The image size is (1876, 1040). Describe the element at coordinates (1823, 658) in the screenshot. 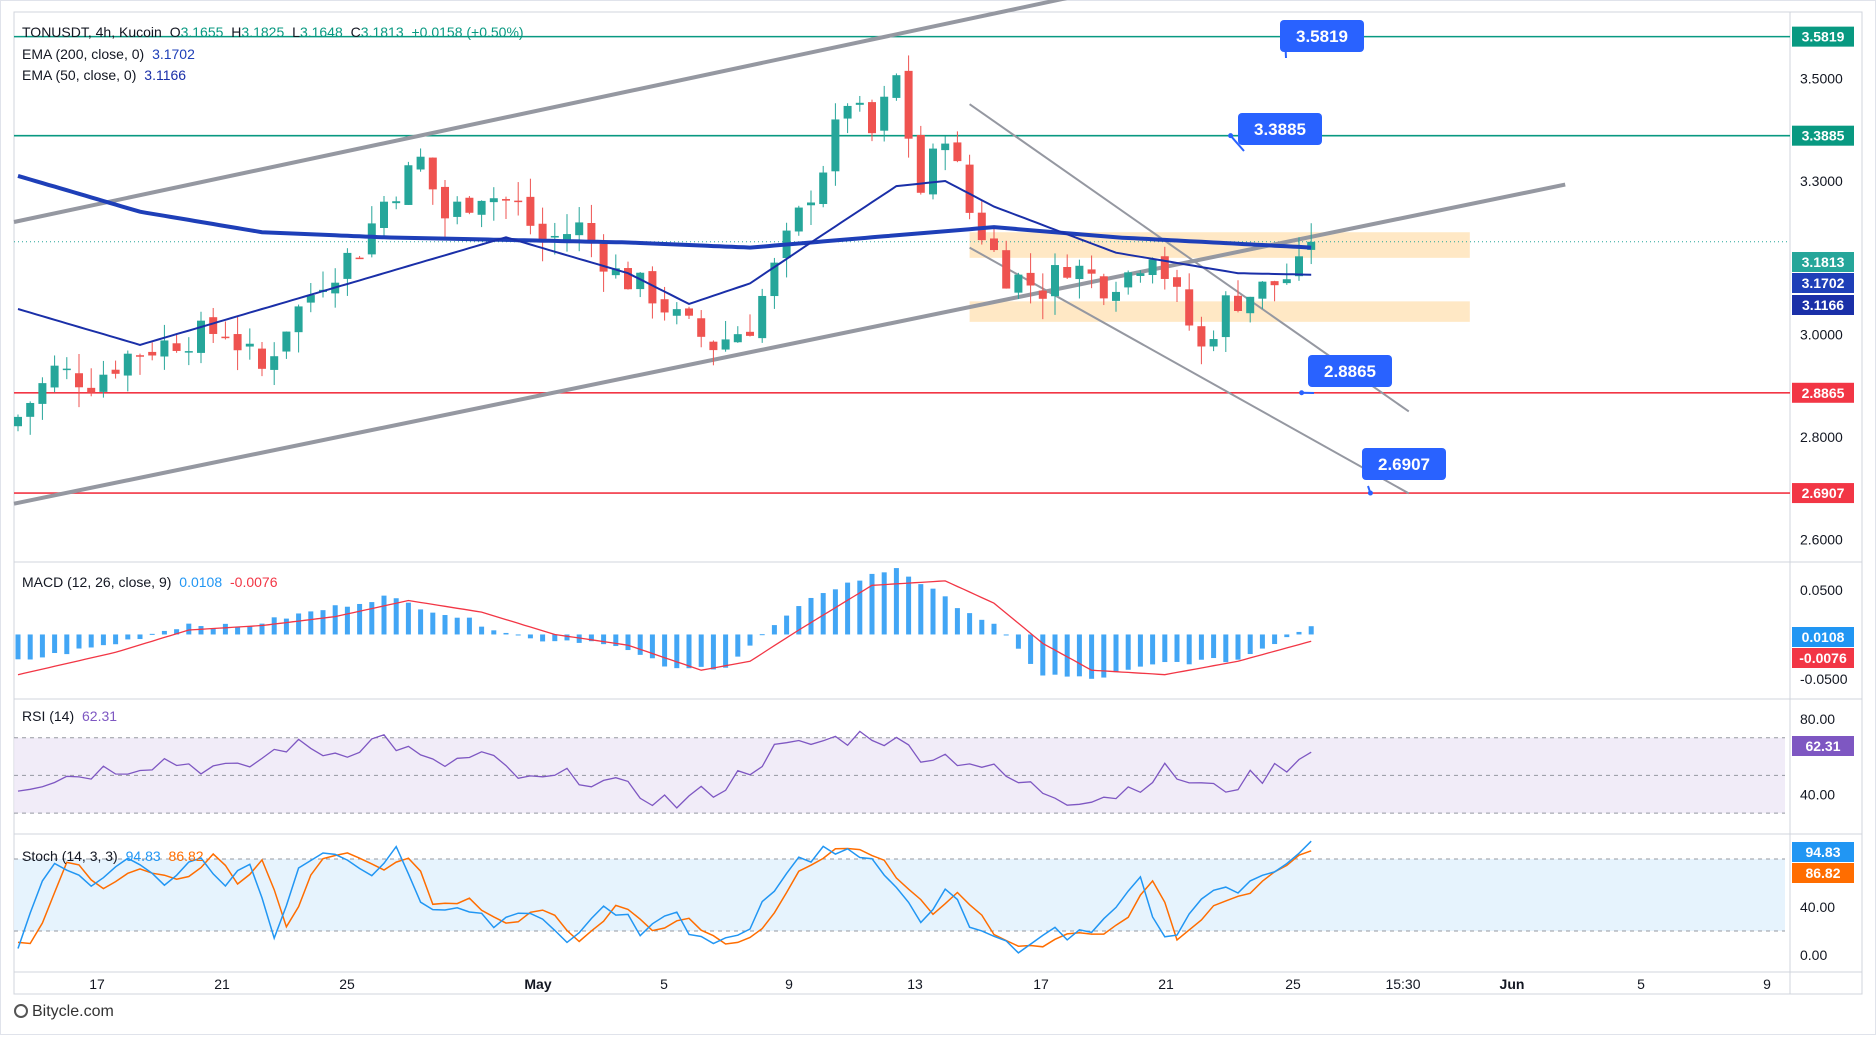

I see `macd-signal-tag-label: -0.0076` at that location.